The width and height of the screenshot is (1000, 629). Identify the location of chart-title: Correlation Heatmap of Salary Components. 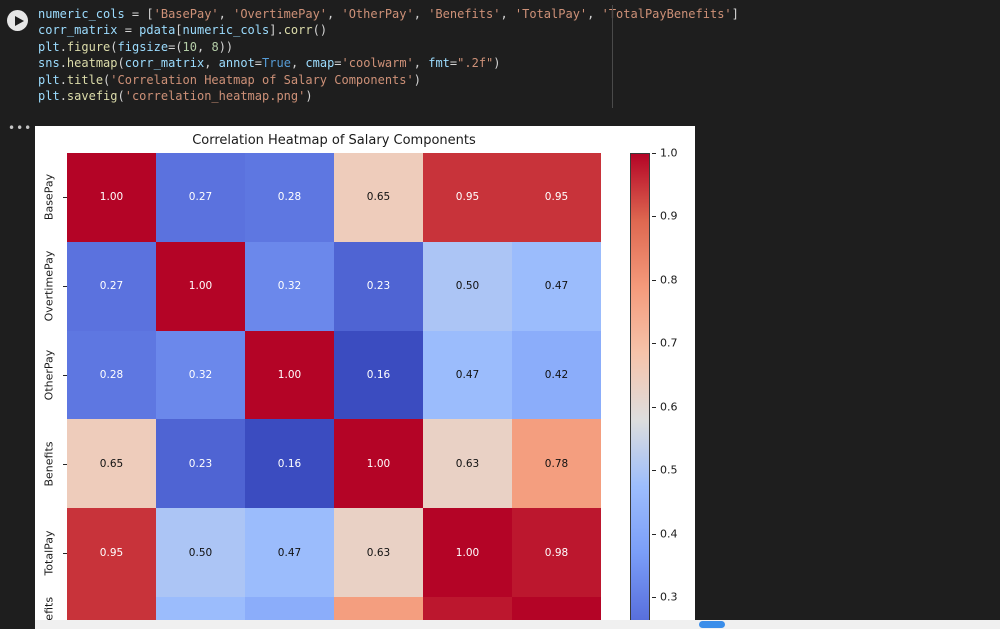
(334, 140).